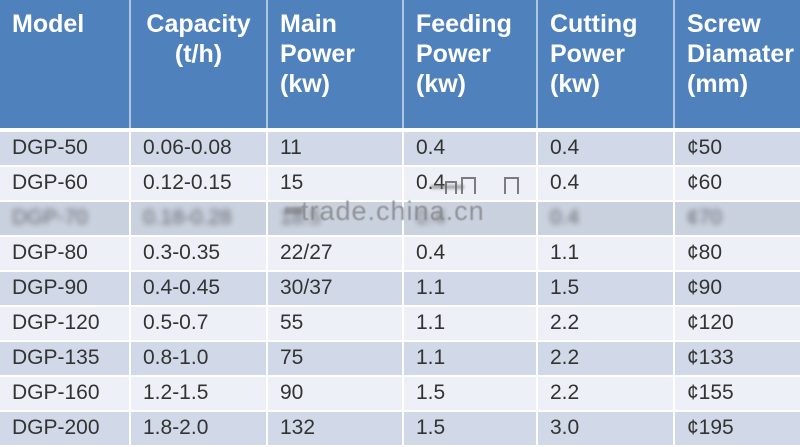 The width and height of the screenshot is (800, 447). I want to click on cell-text: ¢60, so click(705, 182).